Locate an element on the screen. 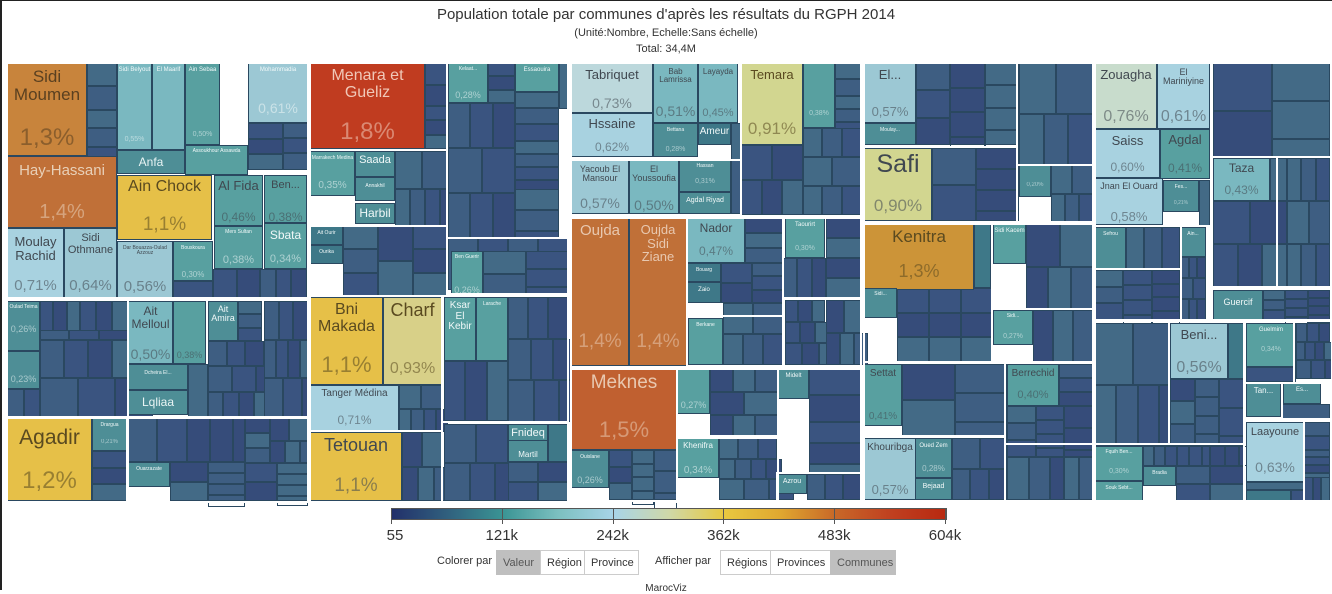 Image resolution: width=1332 pixels, height=594 pixels. display-by-regions-button: Régions is located at coordinates (745, 562).